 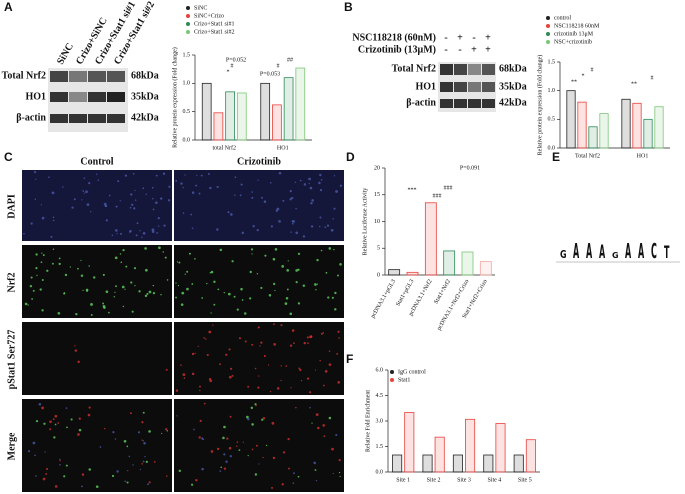 I want to click on legend-label: NSC118218 60nM, so click(x=577, y=26).